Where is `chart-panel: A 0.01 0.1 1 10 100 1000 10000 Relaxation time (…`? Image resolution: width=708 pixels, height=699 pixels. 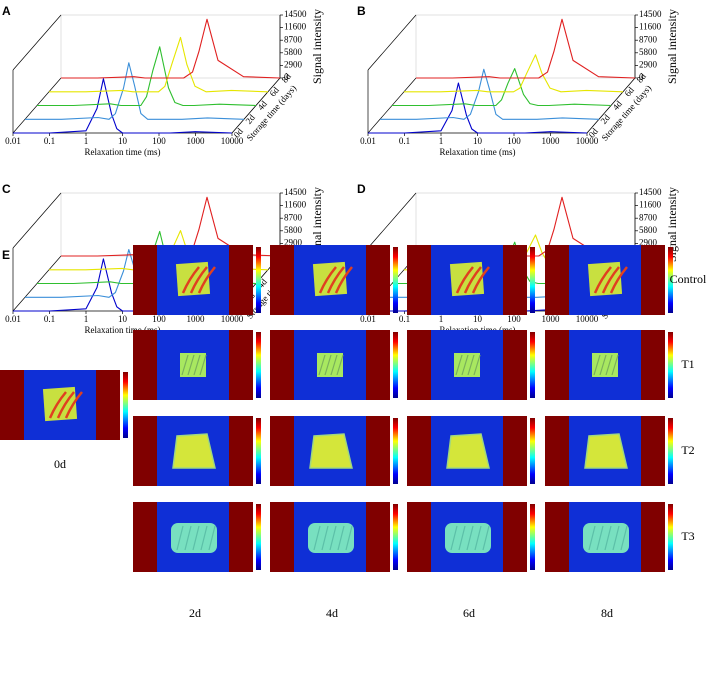
chart-panel: A 0.01 0.1 1 10 100 1000 10000 Relaxation time (… is located at coordinates (163, 80).